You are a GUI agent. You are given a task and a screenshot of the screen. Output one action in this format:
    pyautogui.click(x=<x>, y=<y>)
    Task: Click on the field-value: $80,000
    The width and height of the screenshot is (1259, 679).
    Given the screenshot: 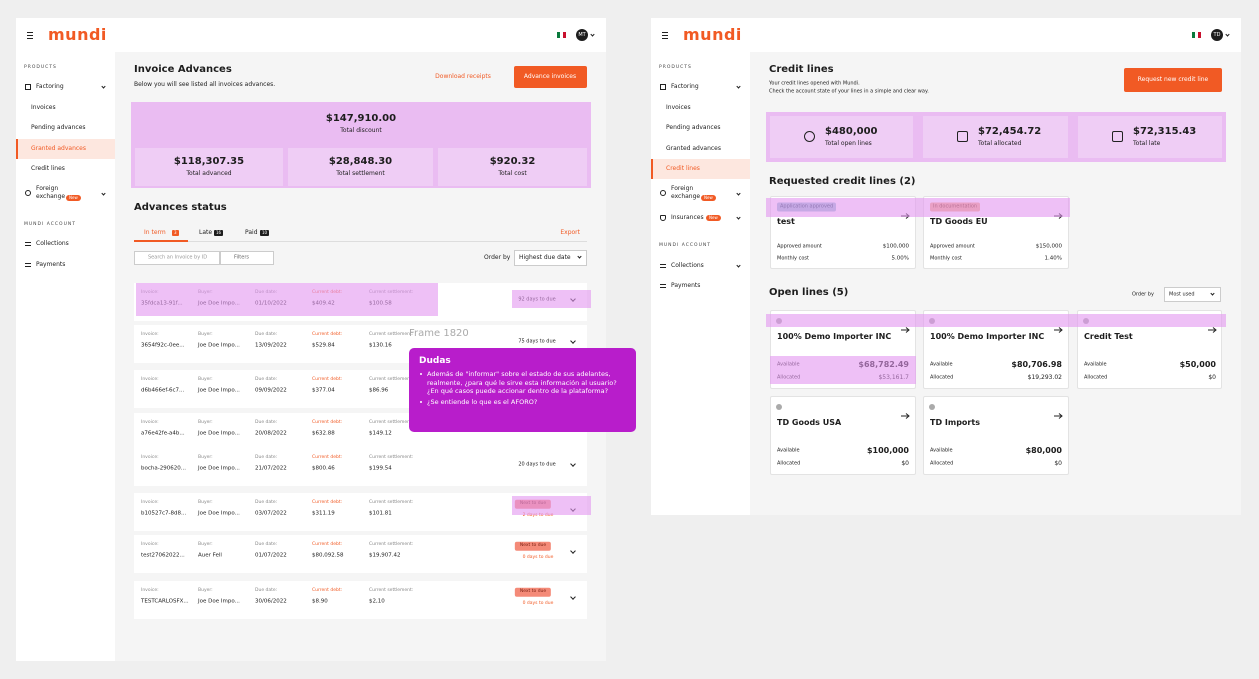 What is the action you would take?
    pyautogui.click(x=1043, y=450)
    